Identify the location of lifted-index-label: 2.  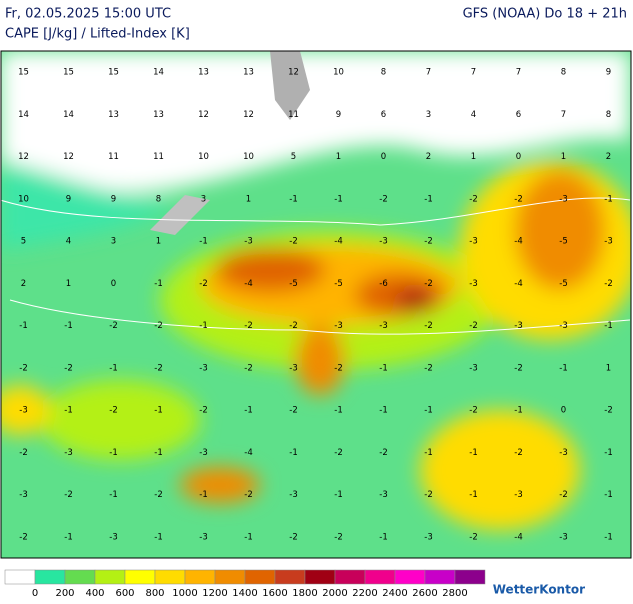
(608, 157).